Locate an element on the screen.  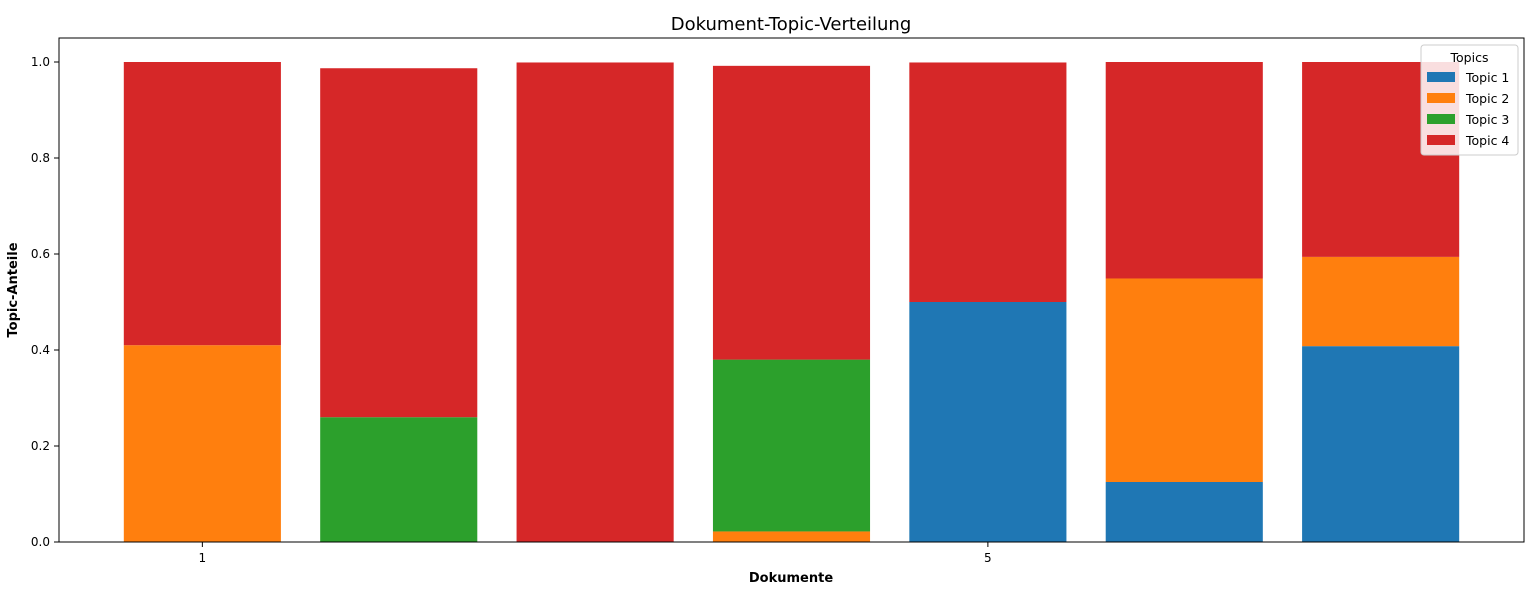
bar-doc7-topic1 is located at coordinates (1381, 444).